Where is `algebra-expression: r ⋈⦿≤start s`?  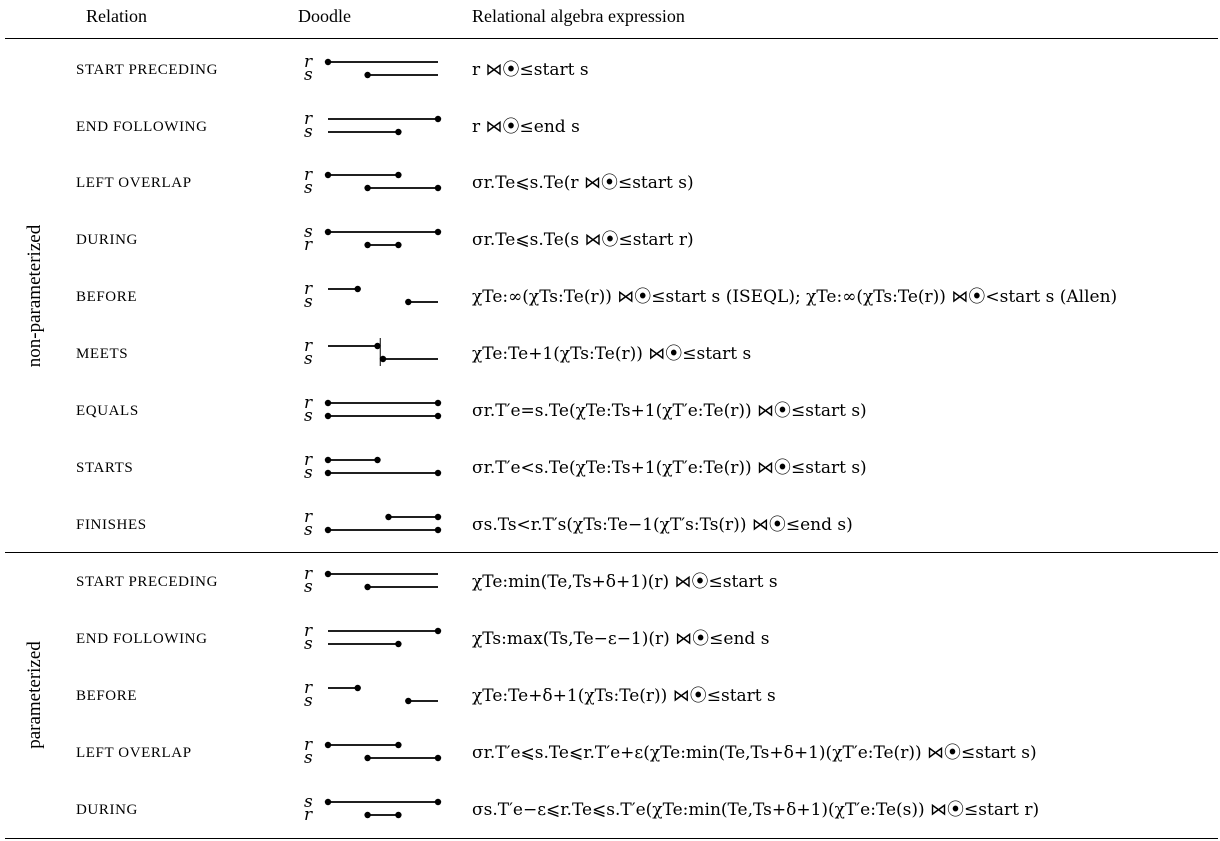
algebra-expression: r ⋈⦿≤start s is located at coordinates (530, 70).